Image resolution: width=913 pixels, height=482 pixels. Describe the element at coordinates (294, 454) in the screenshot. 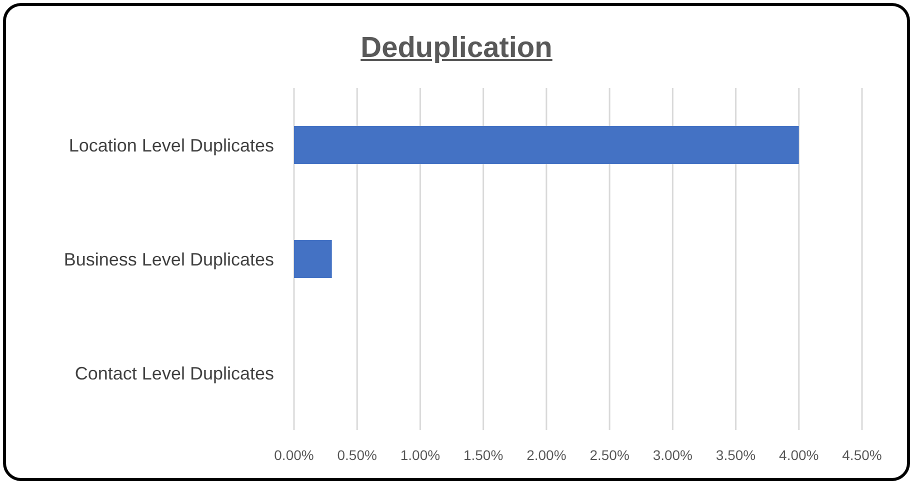

I see `x-tick-label: 0.00%` at that location.